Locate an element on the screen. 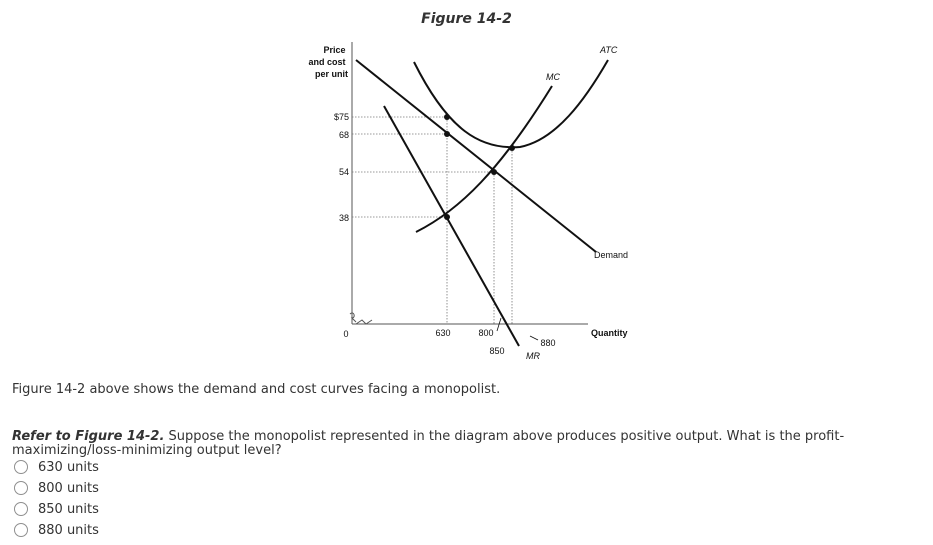 The width and height of the screenshot is (933, 545). option-850-units: 850 units is located at coordinates (55, 509).